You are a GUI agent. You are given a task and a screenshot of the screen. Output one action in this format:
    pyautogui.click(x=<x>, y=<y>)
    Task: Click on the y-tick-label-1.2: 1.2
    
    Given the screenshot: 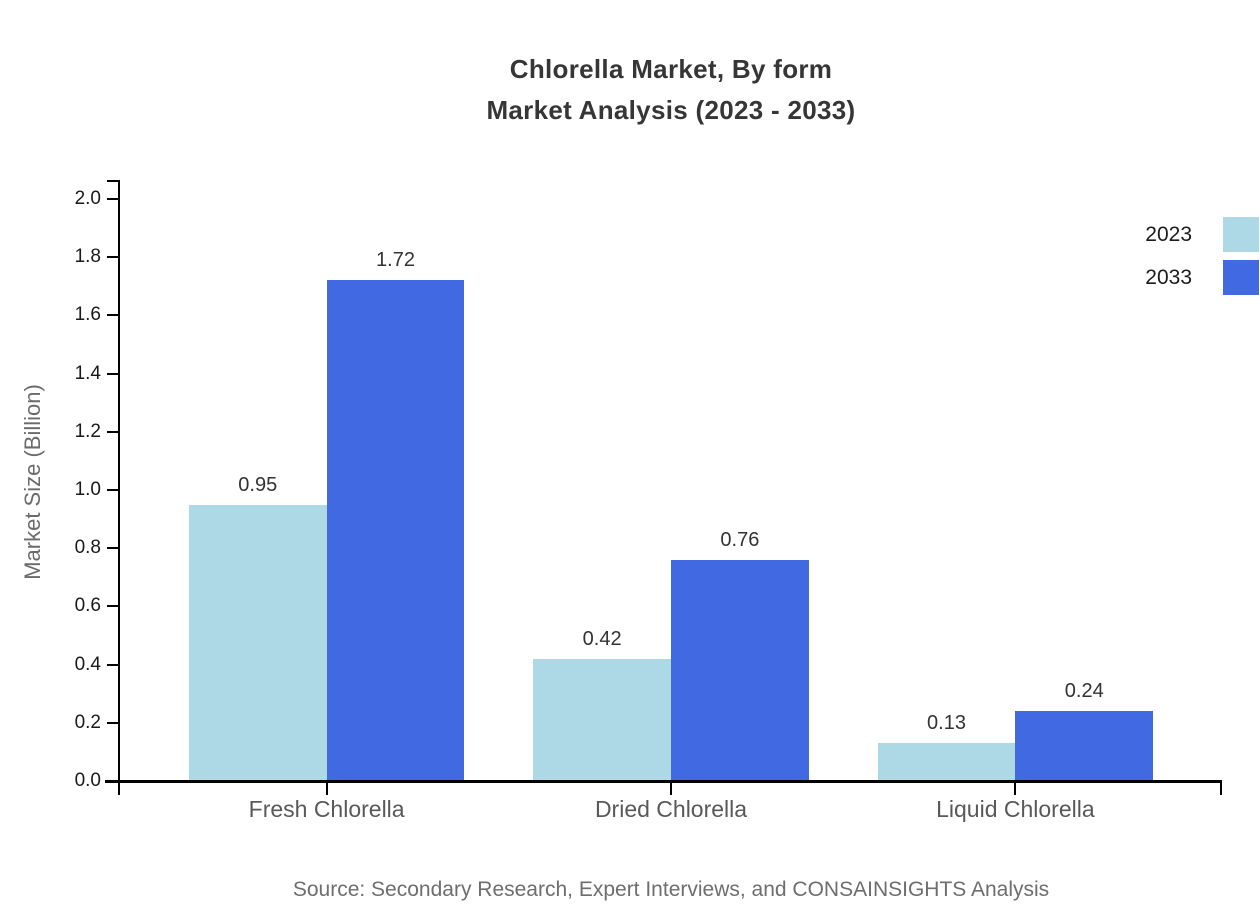 What is the action you would take?
    pyautogui.click(x=87, y=431)
    